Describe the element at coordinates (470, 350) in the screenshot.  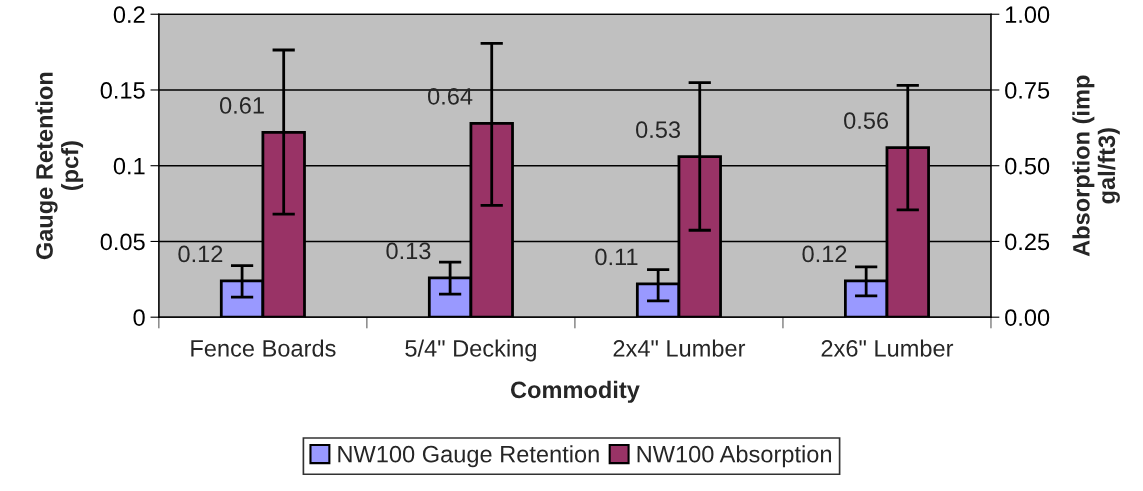
I see `x-tick-label: 5/4" Decking` at that location.